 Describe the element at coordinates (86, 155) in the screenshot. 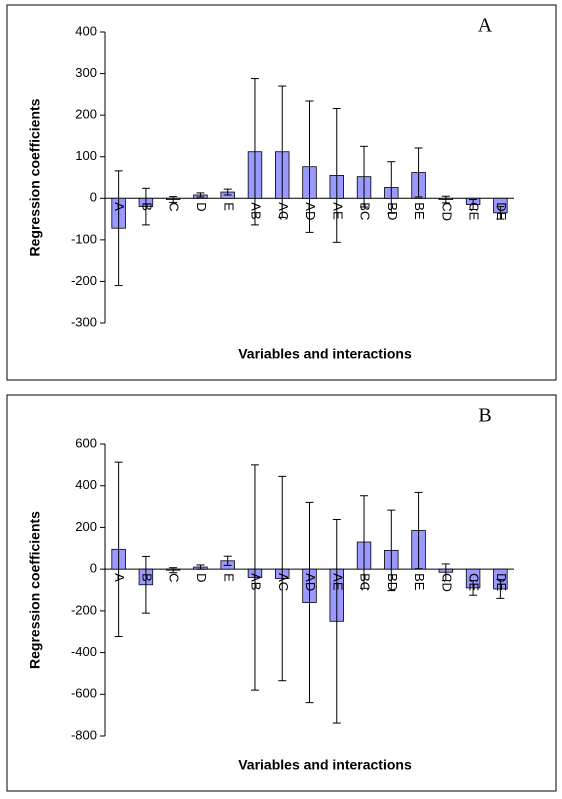

I see `y-tick-label: 100` at that location.